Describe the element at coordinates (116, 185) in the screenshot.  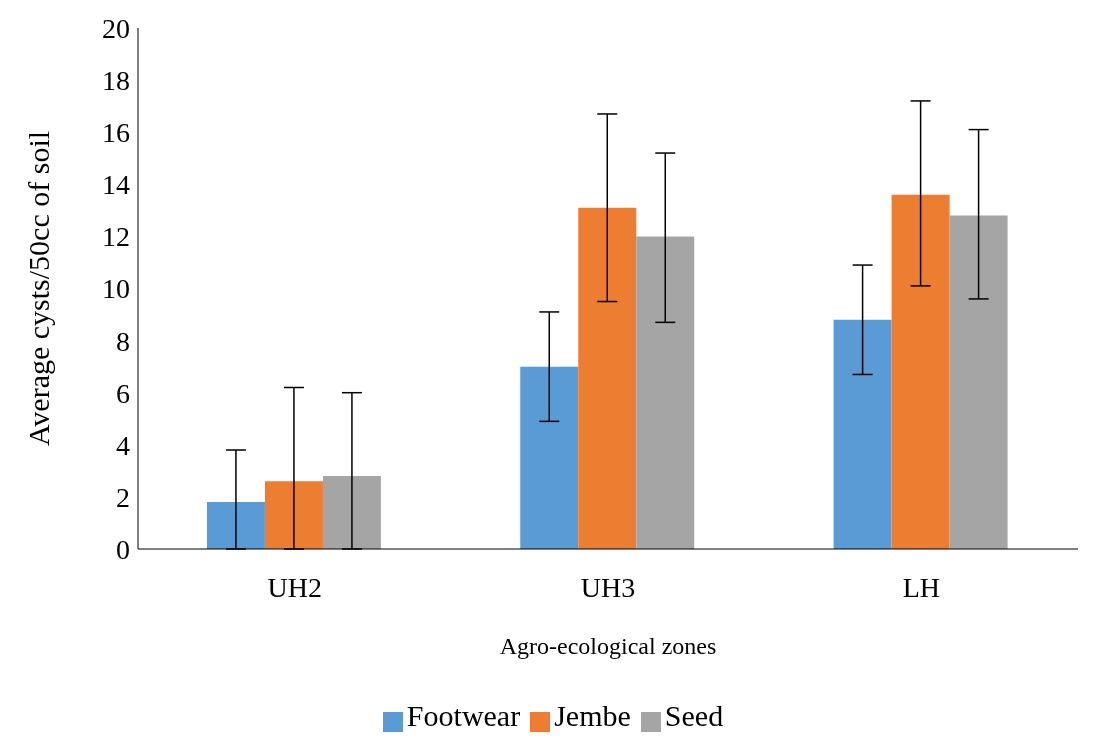
I see `y-tick-label: 14` at that location.